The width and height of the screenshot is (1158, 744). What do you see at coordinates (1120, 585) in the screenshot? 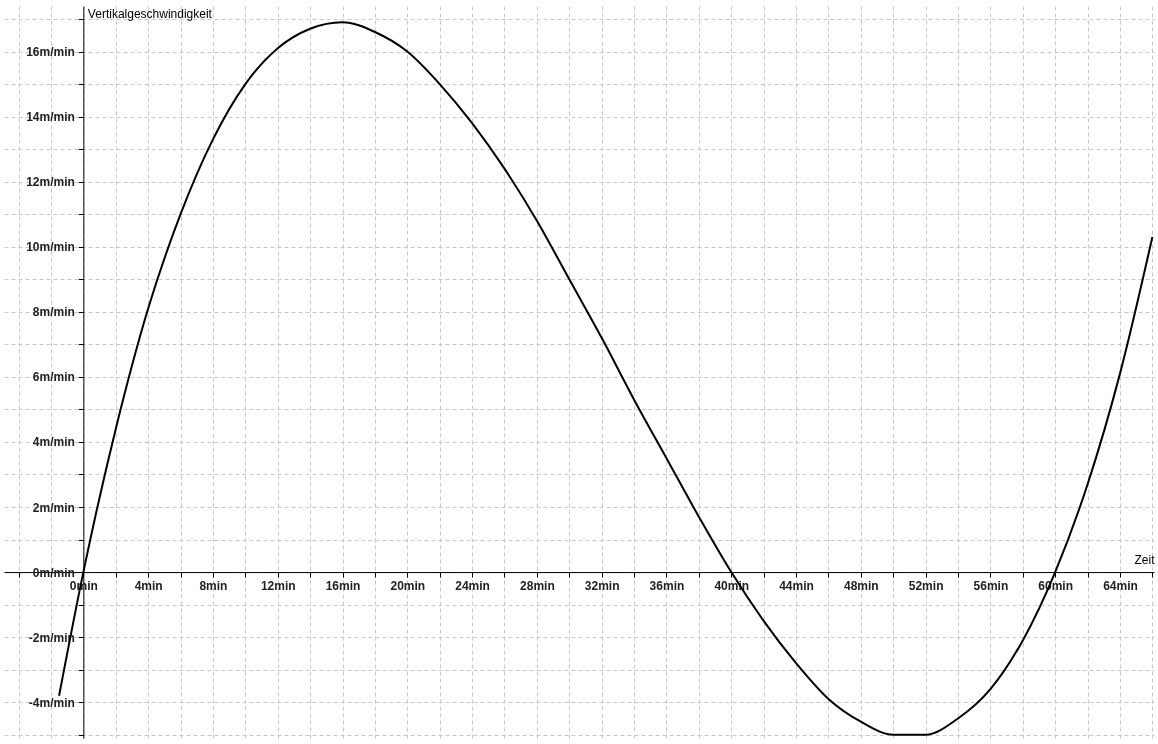
I see `x-tick-label: 64min` at bounding box center [1120, 585].